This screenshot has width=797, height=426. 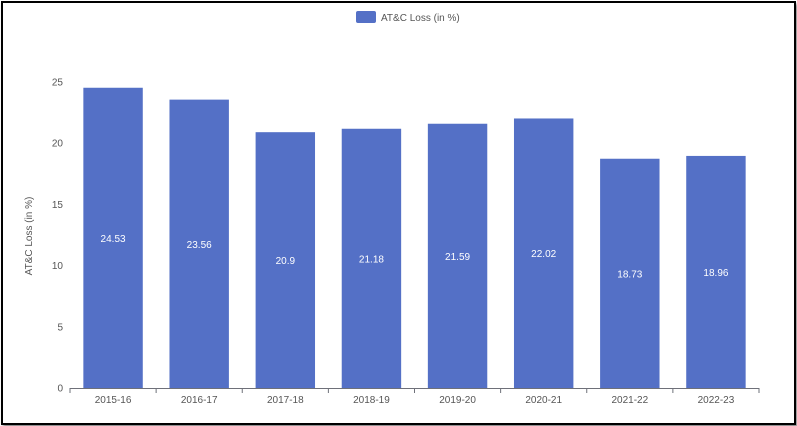 I want to click on legend-label: AT&C Loss (in %), so click(x=420, y=18).